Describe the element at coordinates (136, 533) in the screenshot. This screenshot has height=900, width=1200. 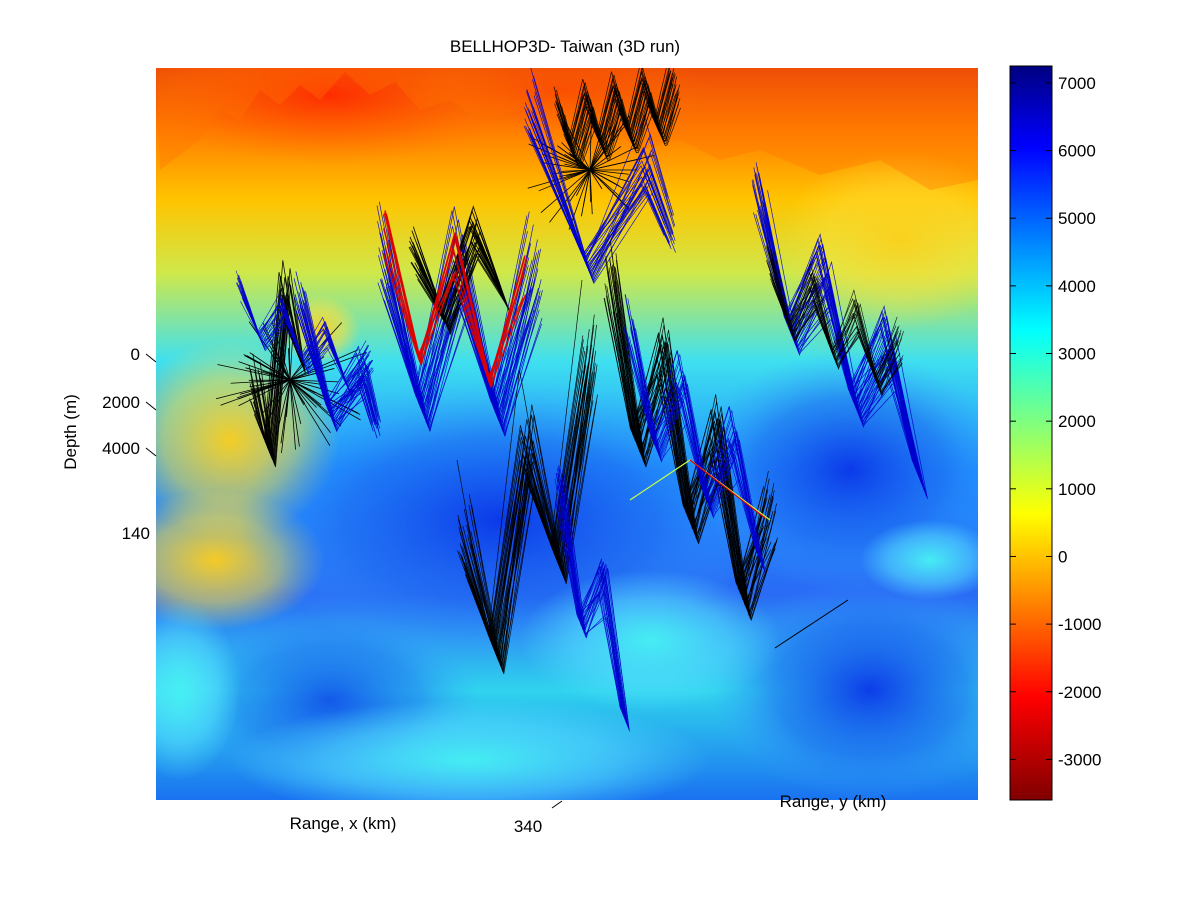
I see `side-tick-label: 140` at that location.